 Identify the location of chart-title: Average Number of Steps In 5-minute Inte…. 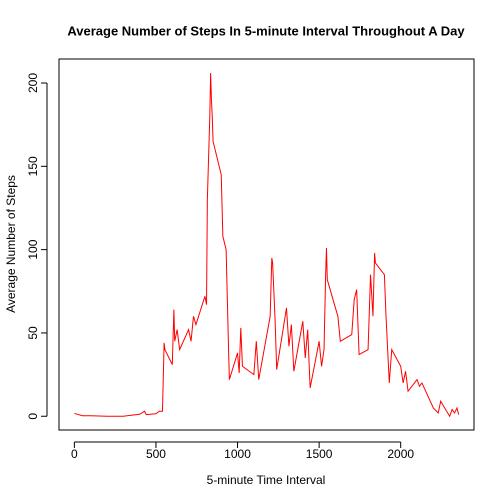
(266, 30).